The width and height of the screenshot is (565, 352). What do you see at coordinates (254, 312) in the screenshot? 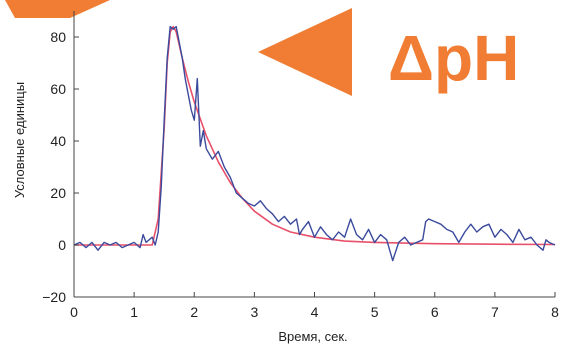
I see `x-tick-label: 3` at bounding box center [254, 312].